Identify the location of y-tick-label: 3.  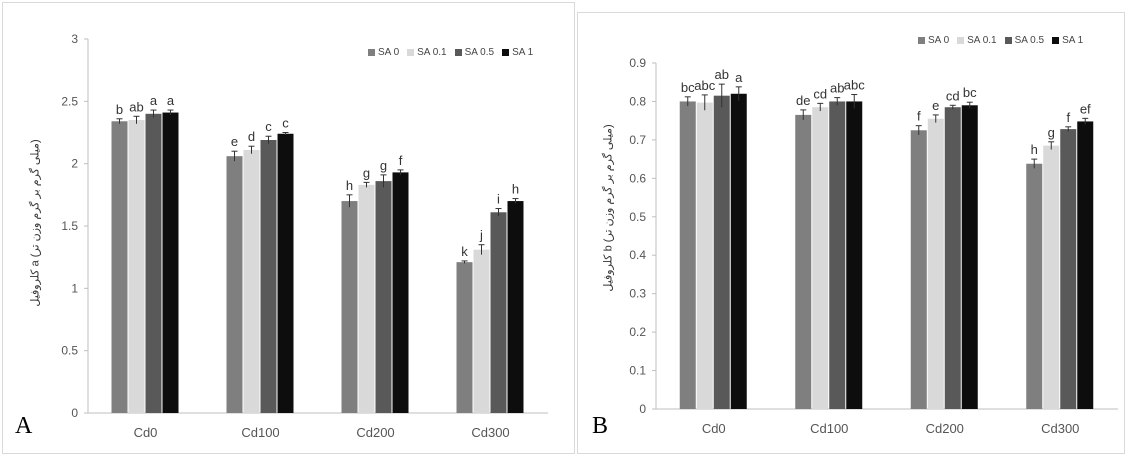
(74, 39).